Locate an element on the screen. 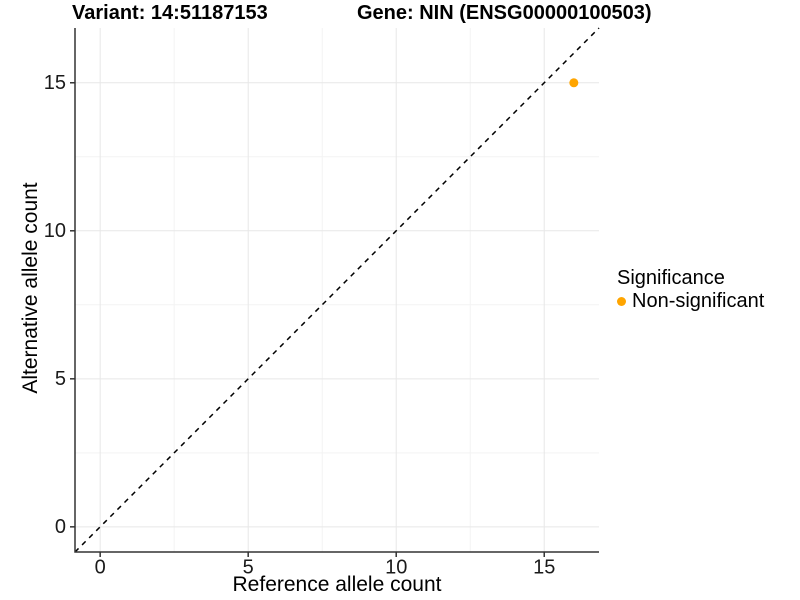 This screenshot has height=600, width=800. data-point is located at coordinates (574, 83).